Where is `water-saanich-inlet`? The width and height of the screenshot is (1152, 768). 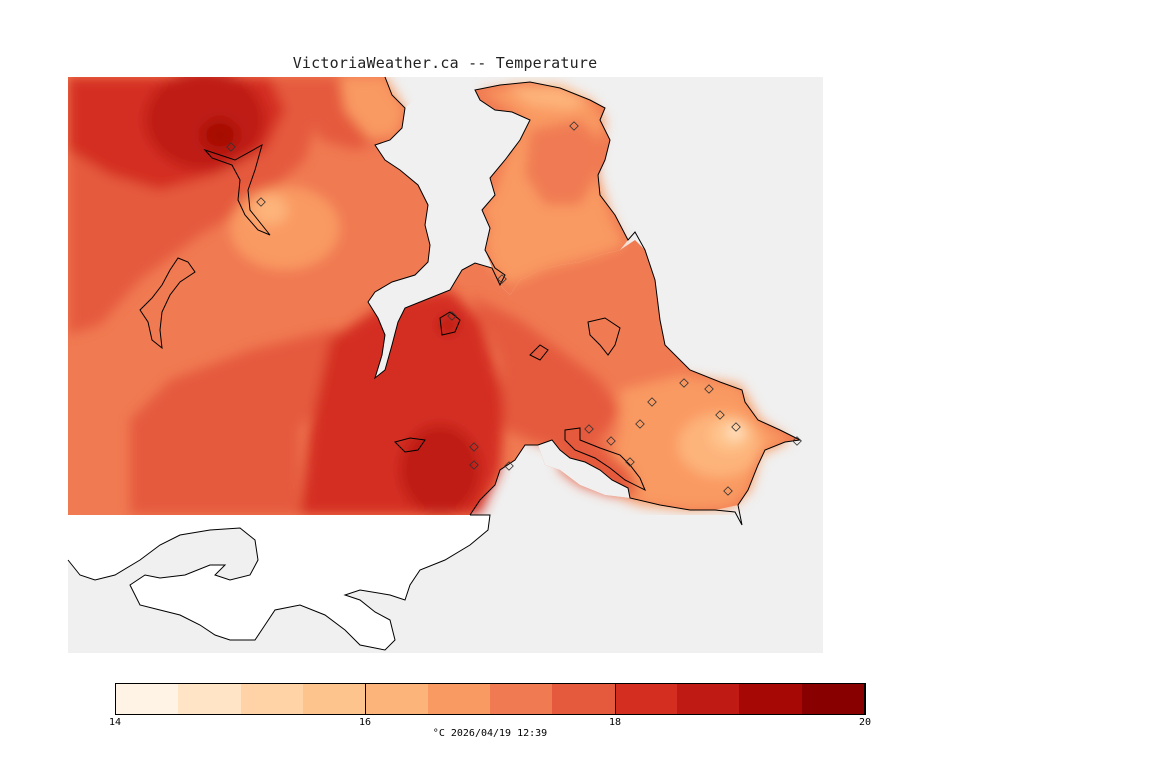
water-saanich-inlet is located at coordinates (449, 230).